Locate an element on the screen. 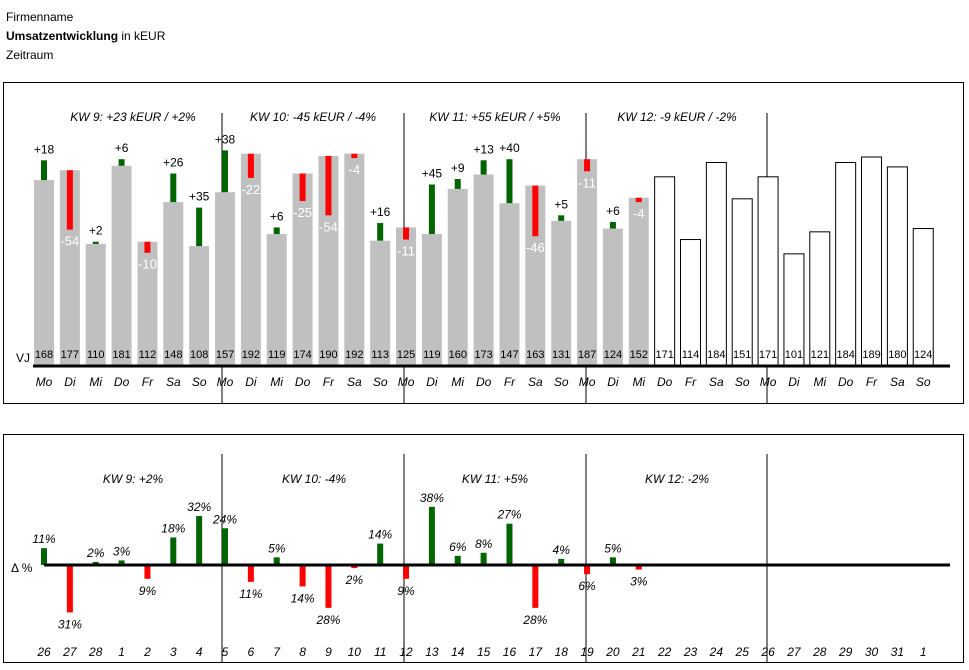 Image resolution: width=969 pixels, height=670 pixels. previous-year-value-label: 121 is located at coordinates (820, 355).